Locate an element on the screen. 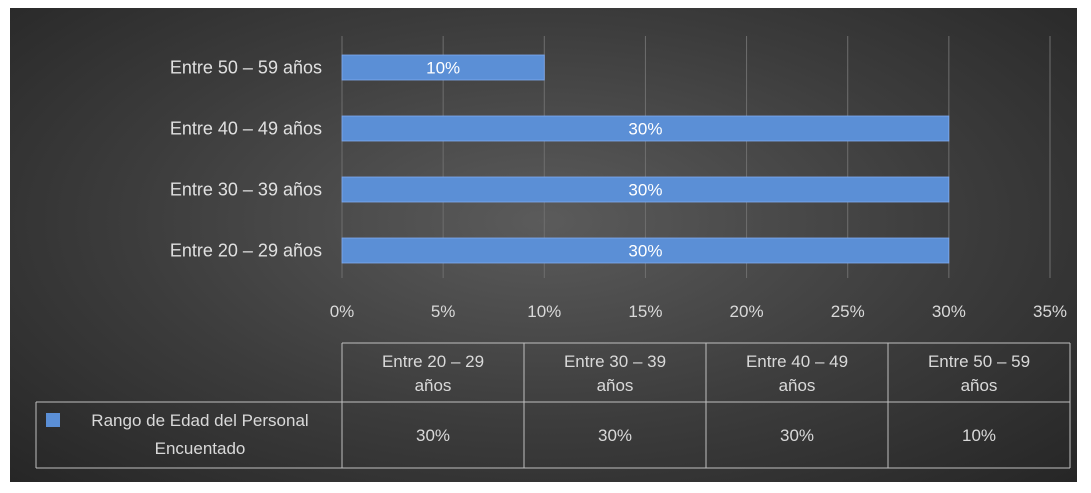  data-label: 10% is located at coordinates (443, 68).